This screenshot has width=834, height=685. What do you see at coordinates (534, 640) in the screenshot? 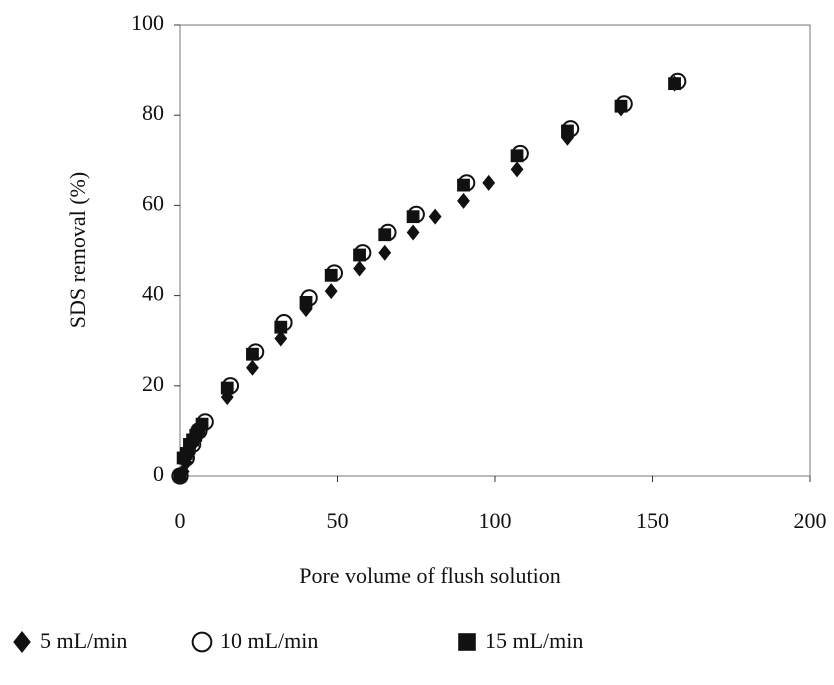
I see `legend-label: 15 mL/min` at bounding box center [534, 640].